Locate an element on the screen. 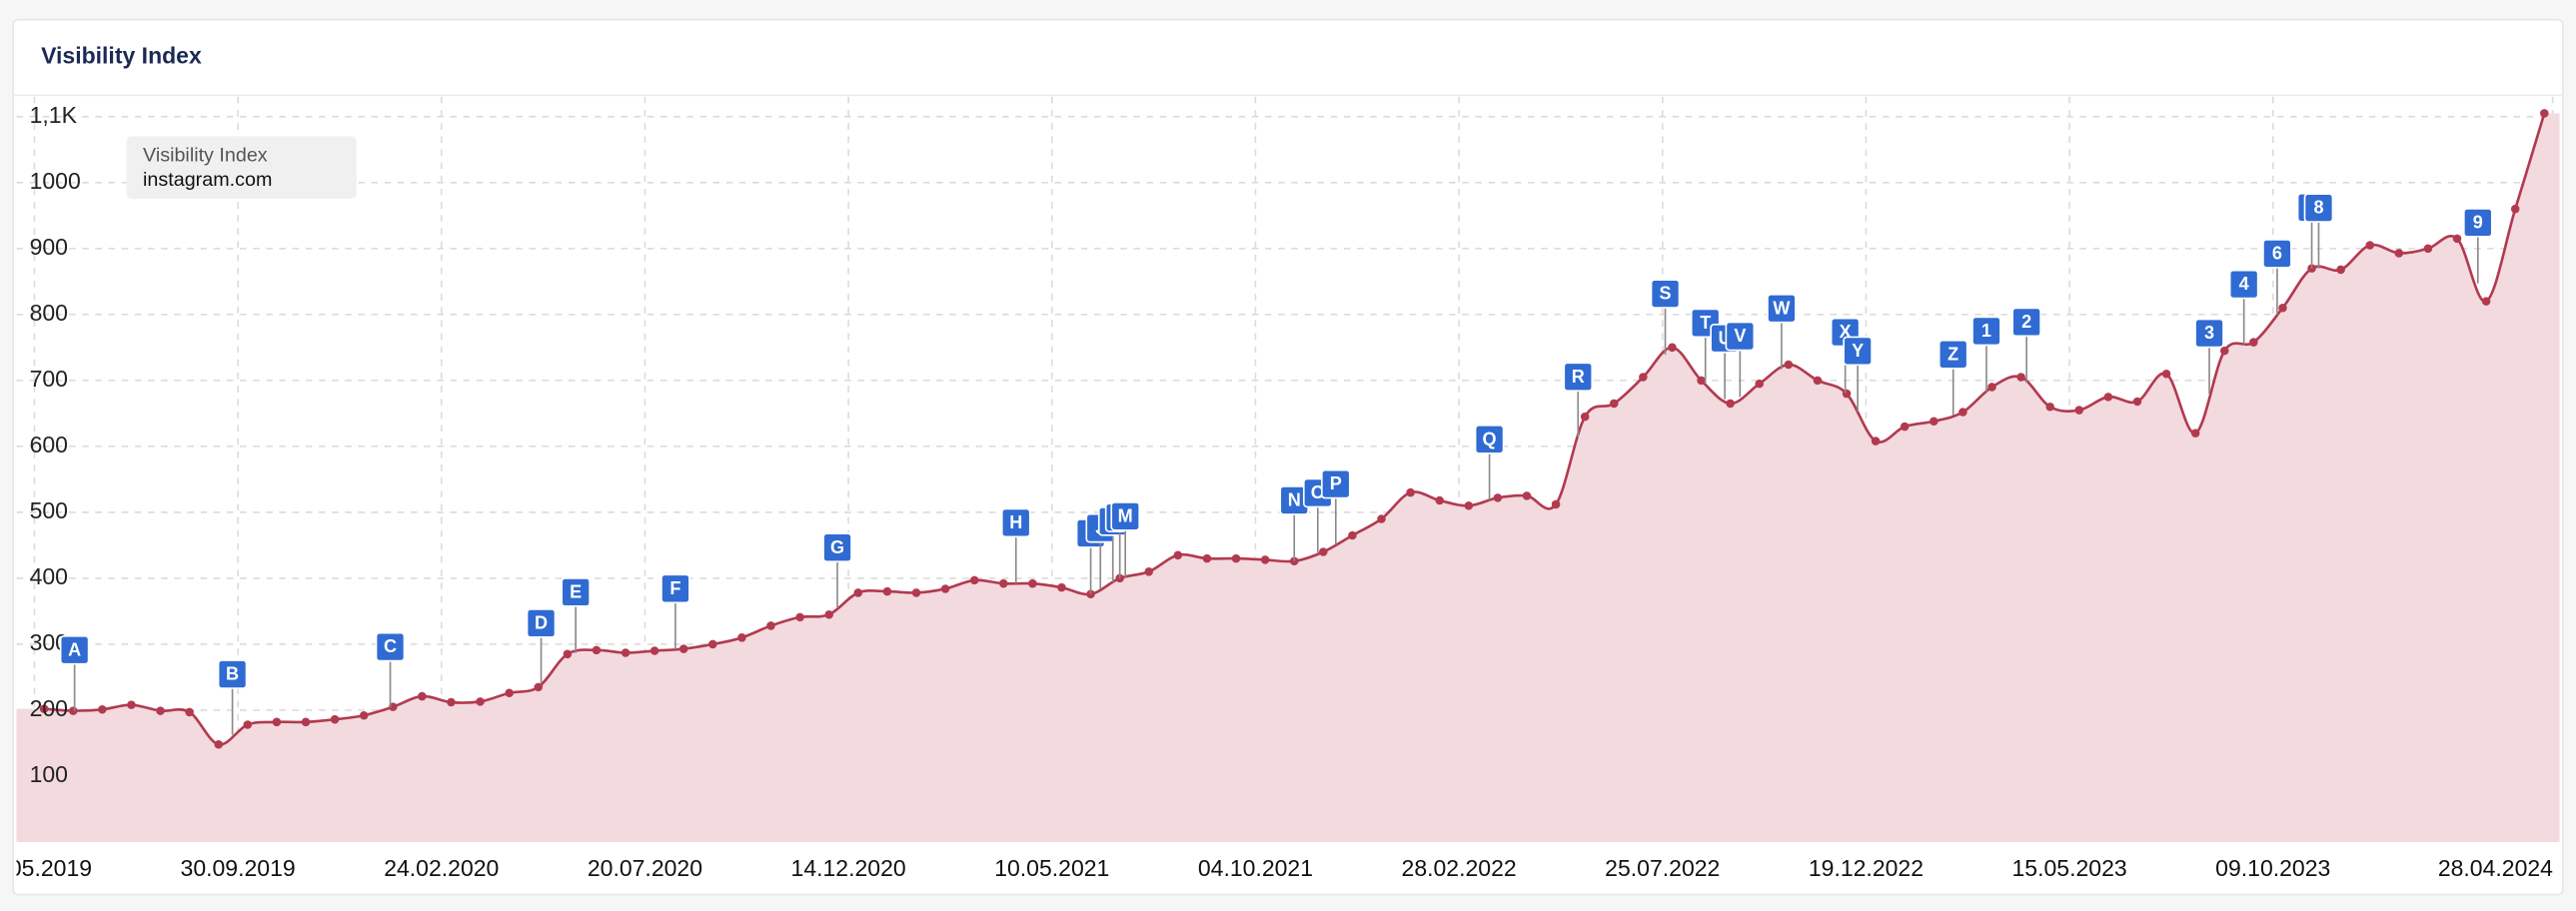 This screenshot has width=2576, height=911. event-marker: 1 is located at coordinates (1986, 354).